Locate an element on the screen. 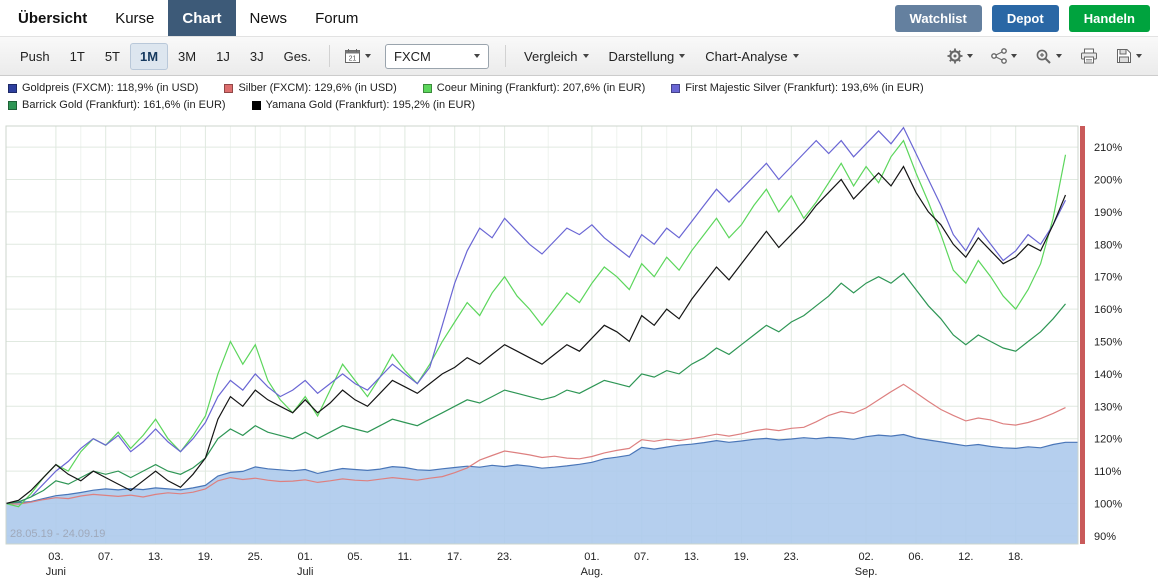 Image resolution: width=1158 pixels, height=578 pixels. svg-text: 210% is located at coordinates (1108, 148).